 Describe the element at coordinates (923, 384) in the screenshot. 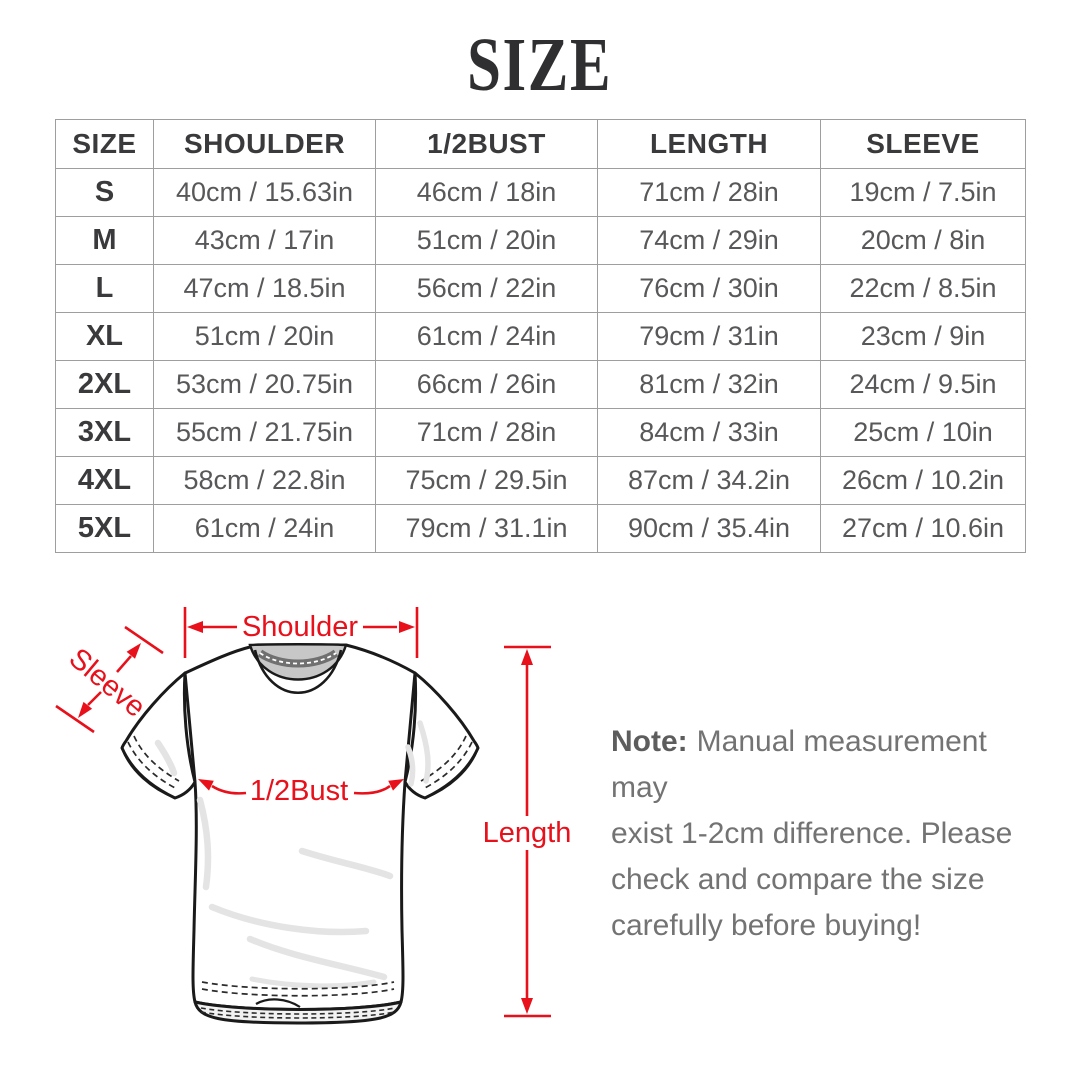

I see `table-cell: 24cm / 9.5in` at that location.